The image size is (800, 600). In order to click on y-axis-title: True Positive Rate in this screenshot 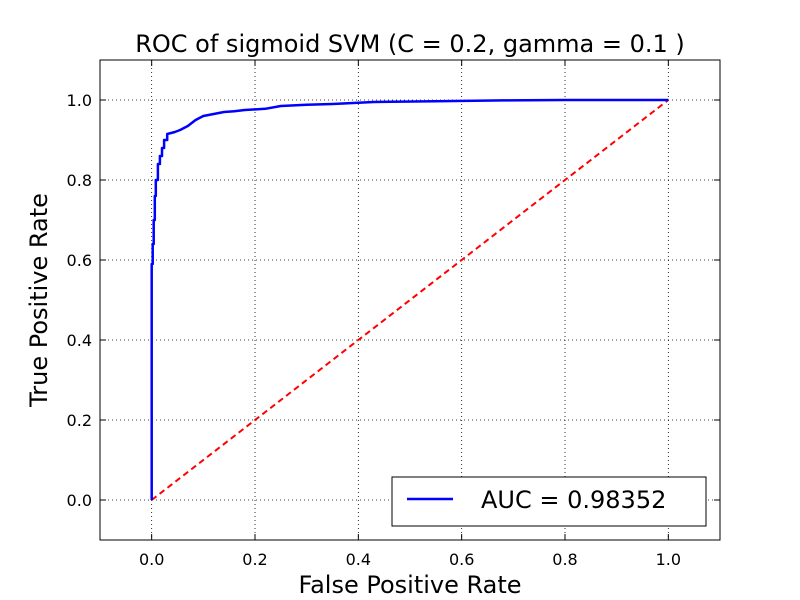, I will do `click(39, 300)`.